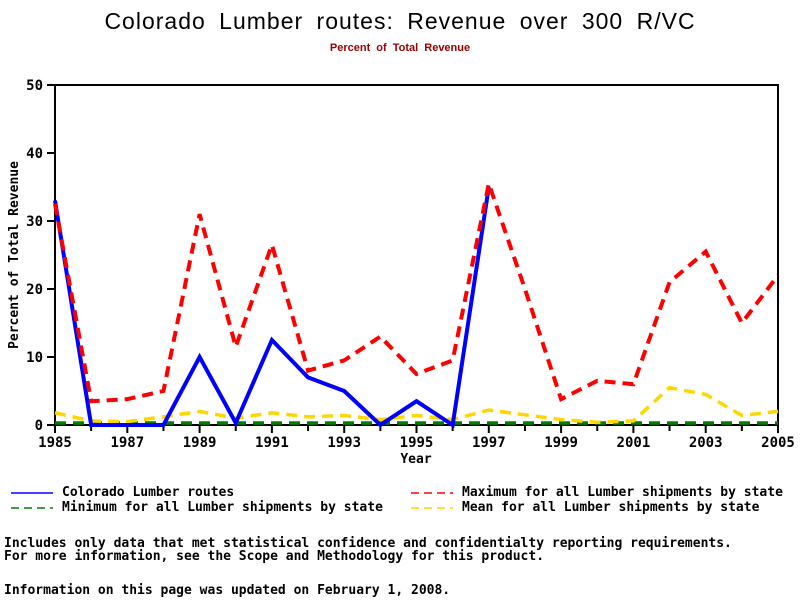 This screenshot has width=800, height=600. What do you see at coordinates (34, 154) in the screenshot?
I see `y-tick-label: 40` at bounding box center [34, 154].